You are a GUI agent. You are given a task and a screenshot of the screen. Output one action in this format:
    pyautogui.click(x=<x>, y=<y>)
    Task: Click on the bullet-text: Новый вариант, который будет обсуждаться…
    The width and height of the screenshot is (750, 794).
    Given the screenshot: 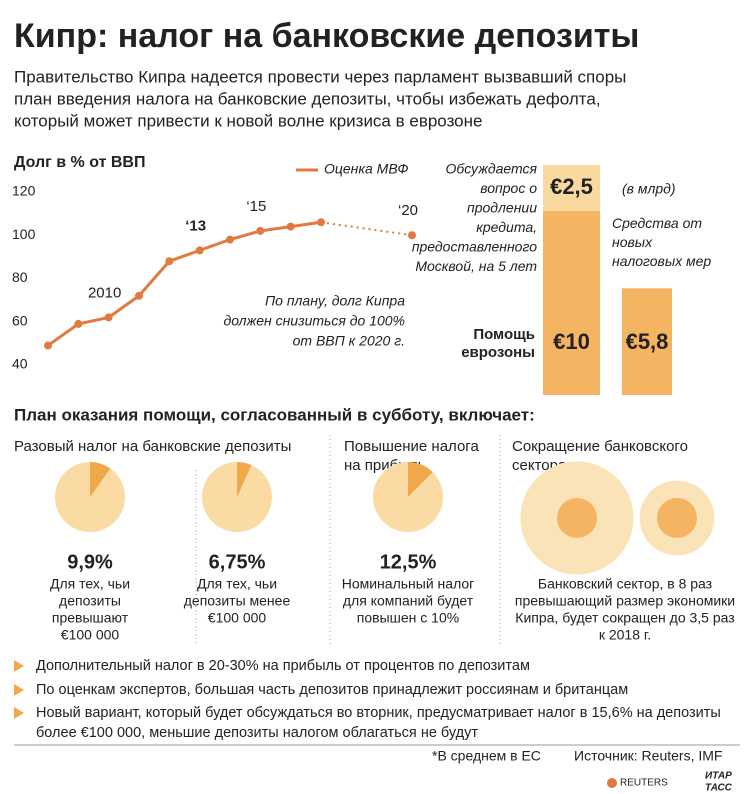 What is the action you would take?
    pyautogui.click(x=378, y=713)
    